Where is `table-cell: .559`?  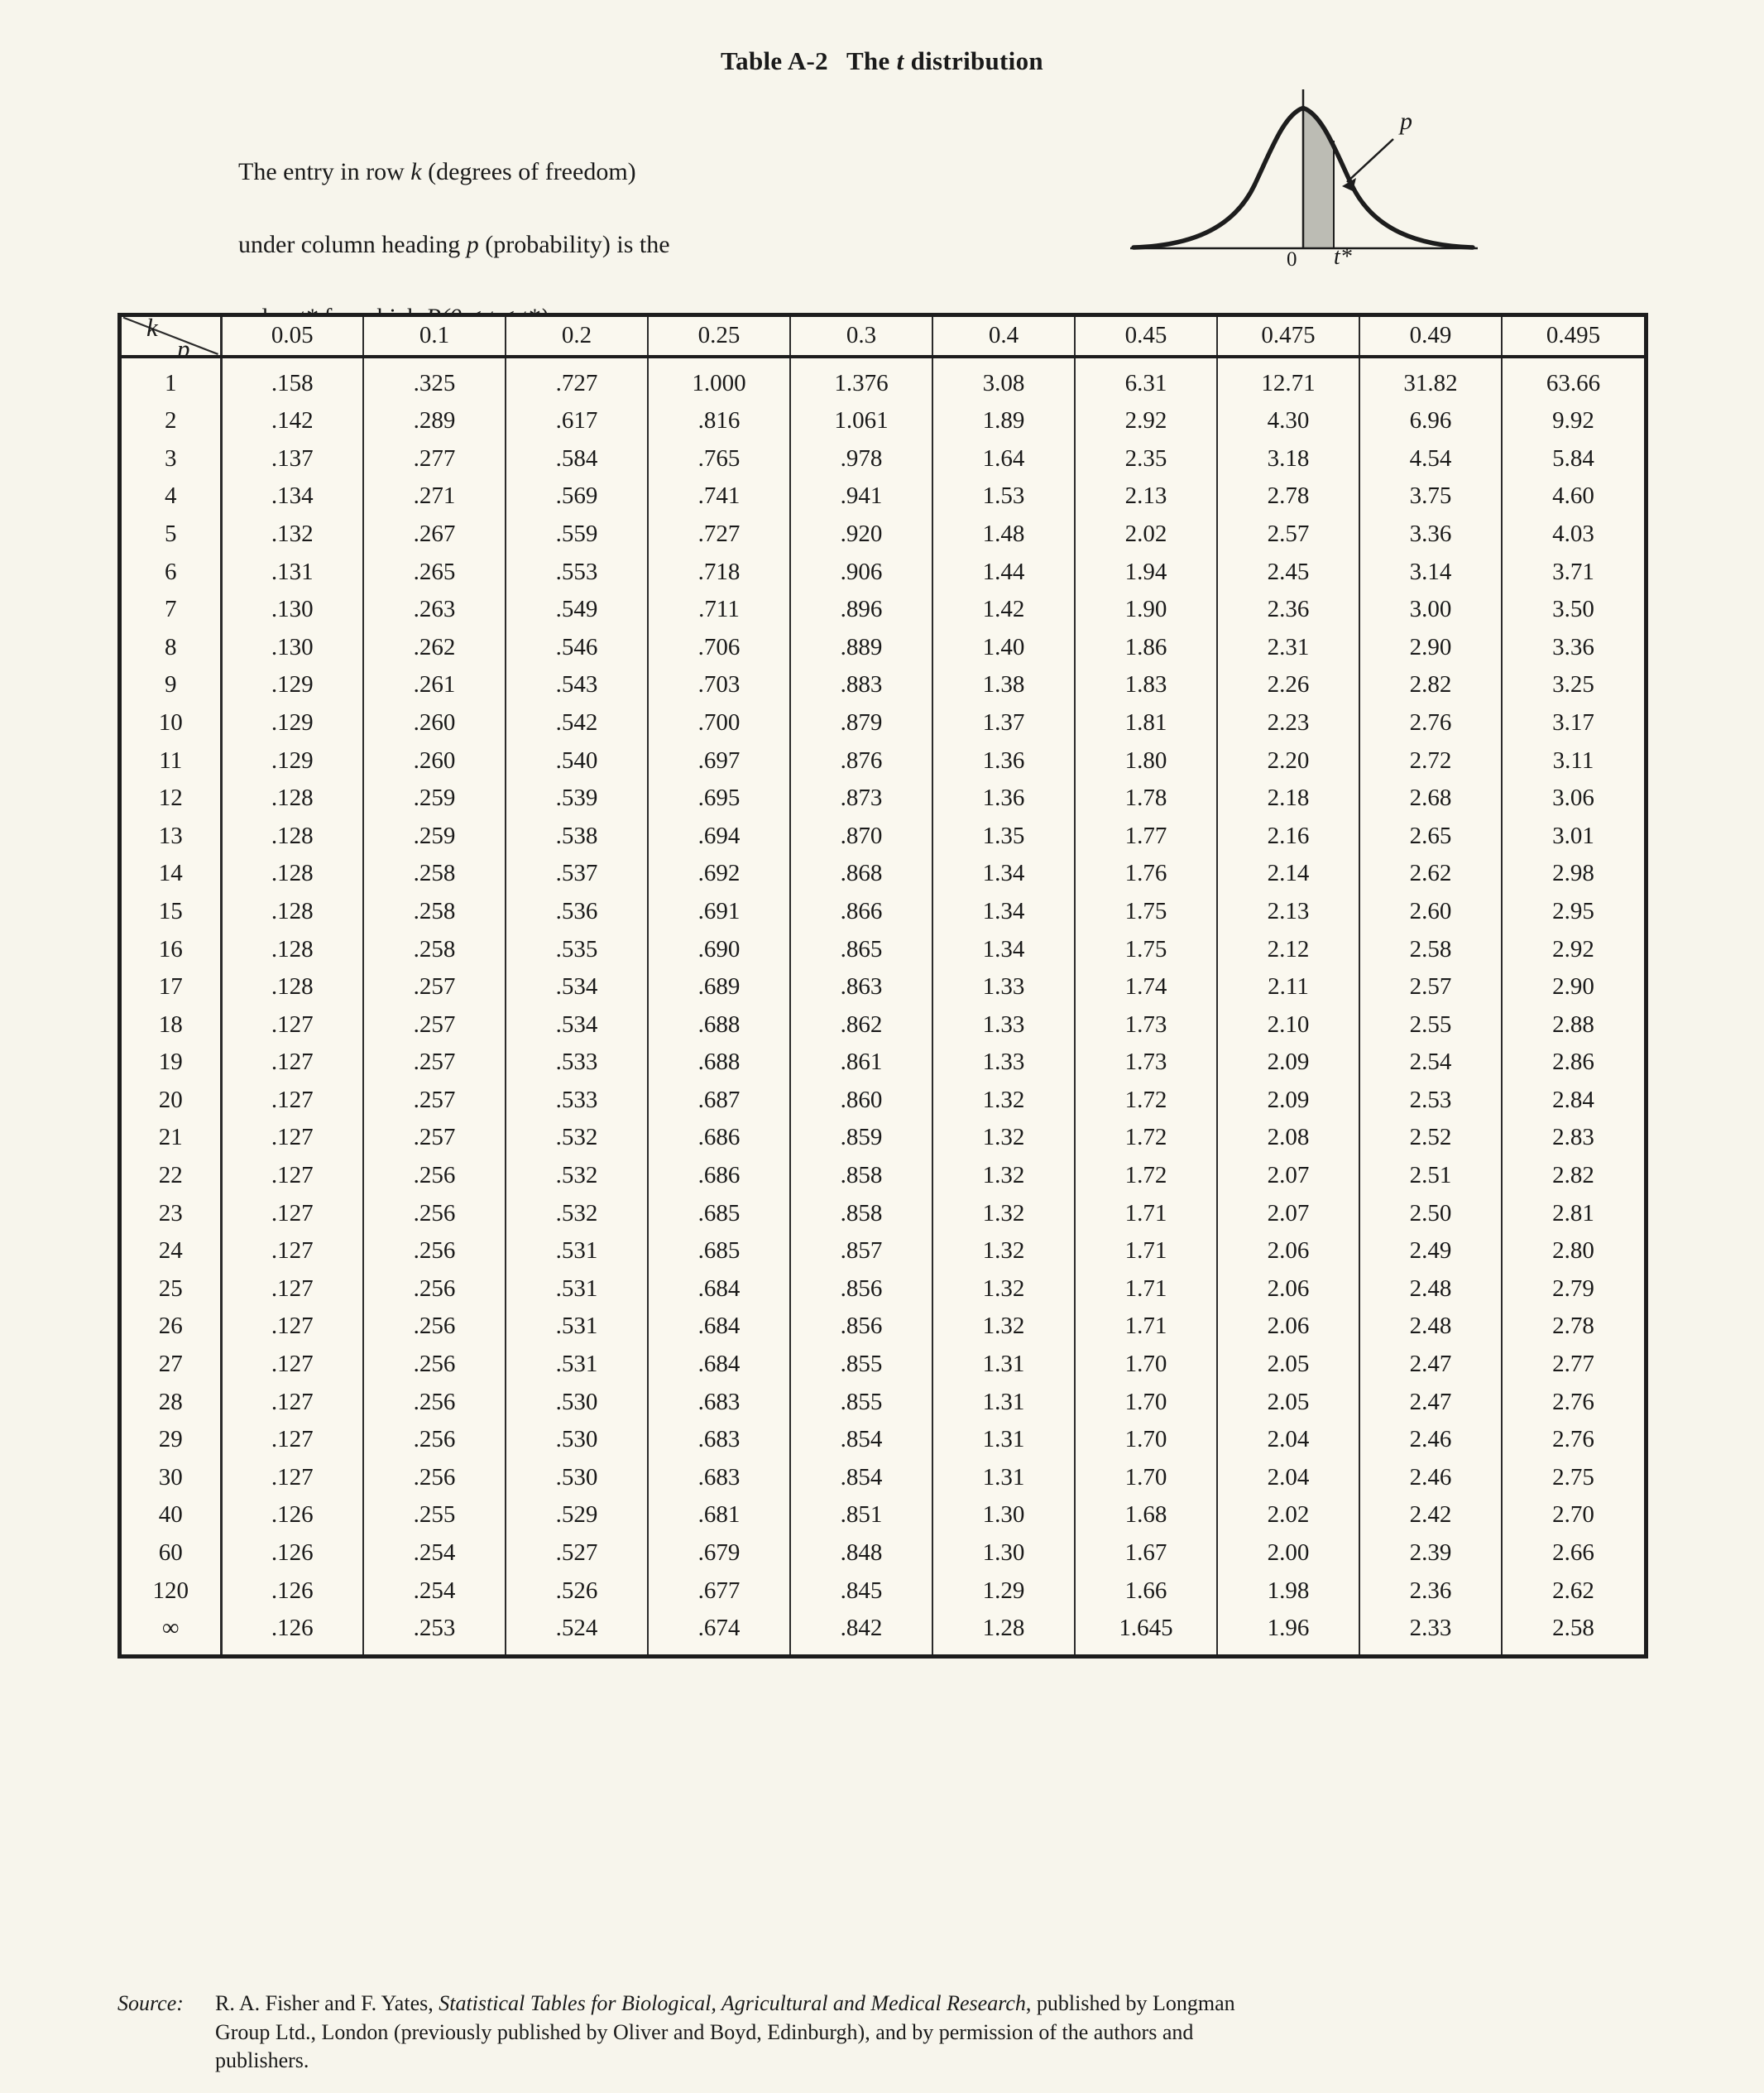
table-cell: .559 is located at coordinates (576, 534).